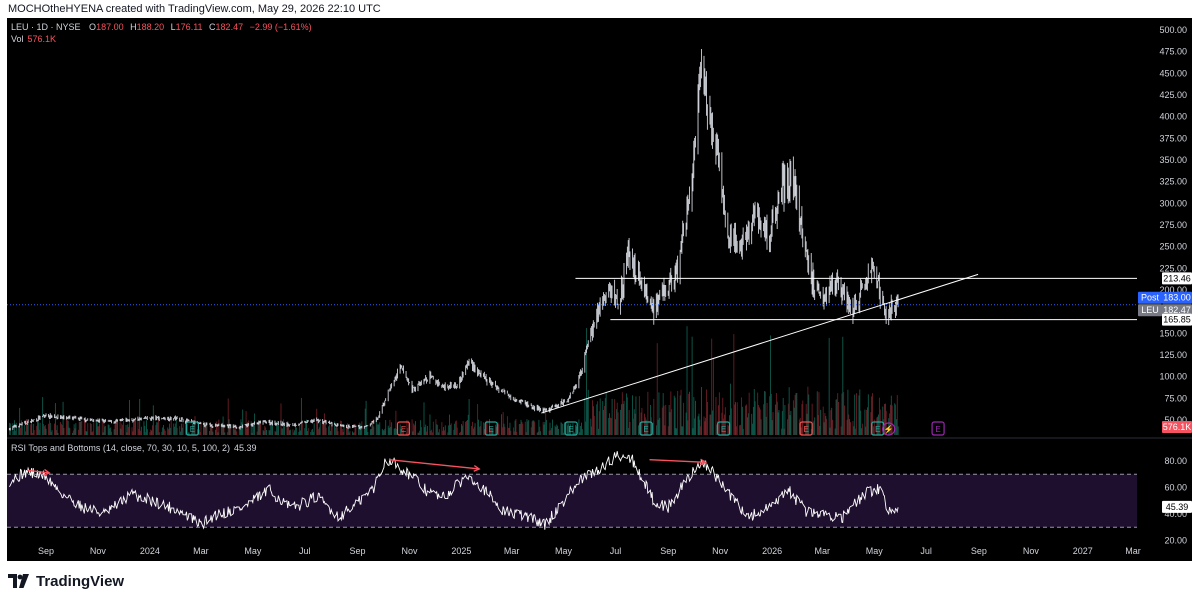 This screenshot has width=1200, height=600. Describe the element at coordinates (1173, 333) in the screenshot. I see `price-tick-label: 150.00` at that location.